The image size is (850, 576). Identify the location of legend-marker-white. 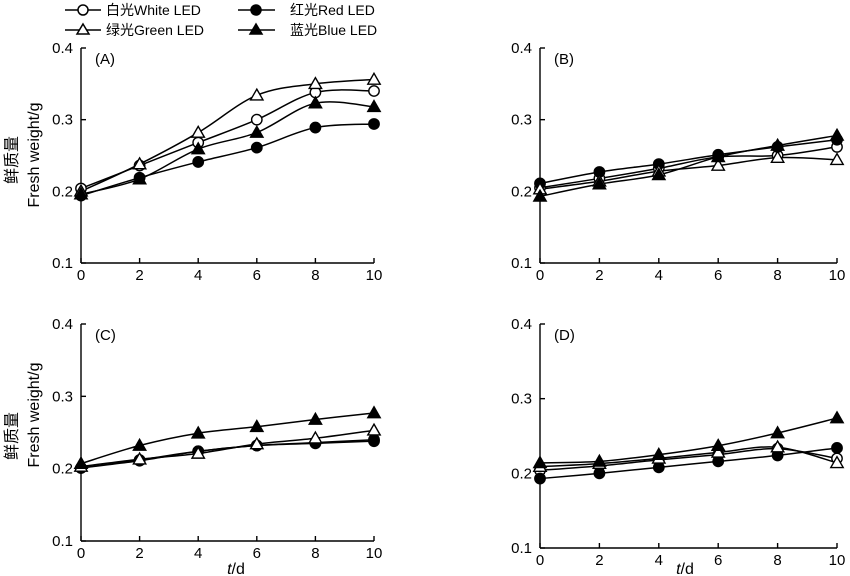
(83, 10).